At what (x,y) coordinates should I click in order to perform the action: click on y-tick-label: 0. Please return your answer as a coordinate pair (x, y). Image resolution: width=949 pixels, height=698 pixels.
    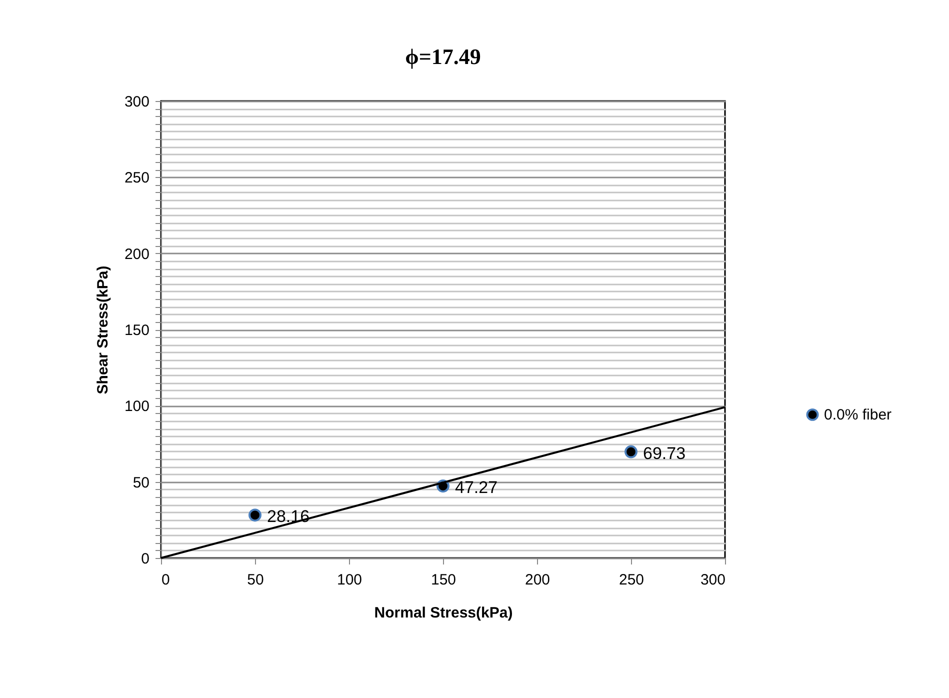
    Looking at the image, I should click on (145, 559).